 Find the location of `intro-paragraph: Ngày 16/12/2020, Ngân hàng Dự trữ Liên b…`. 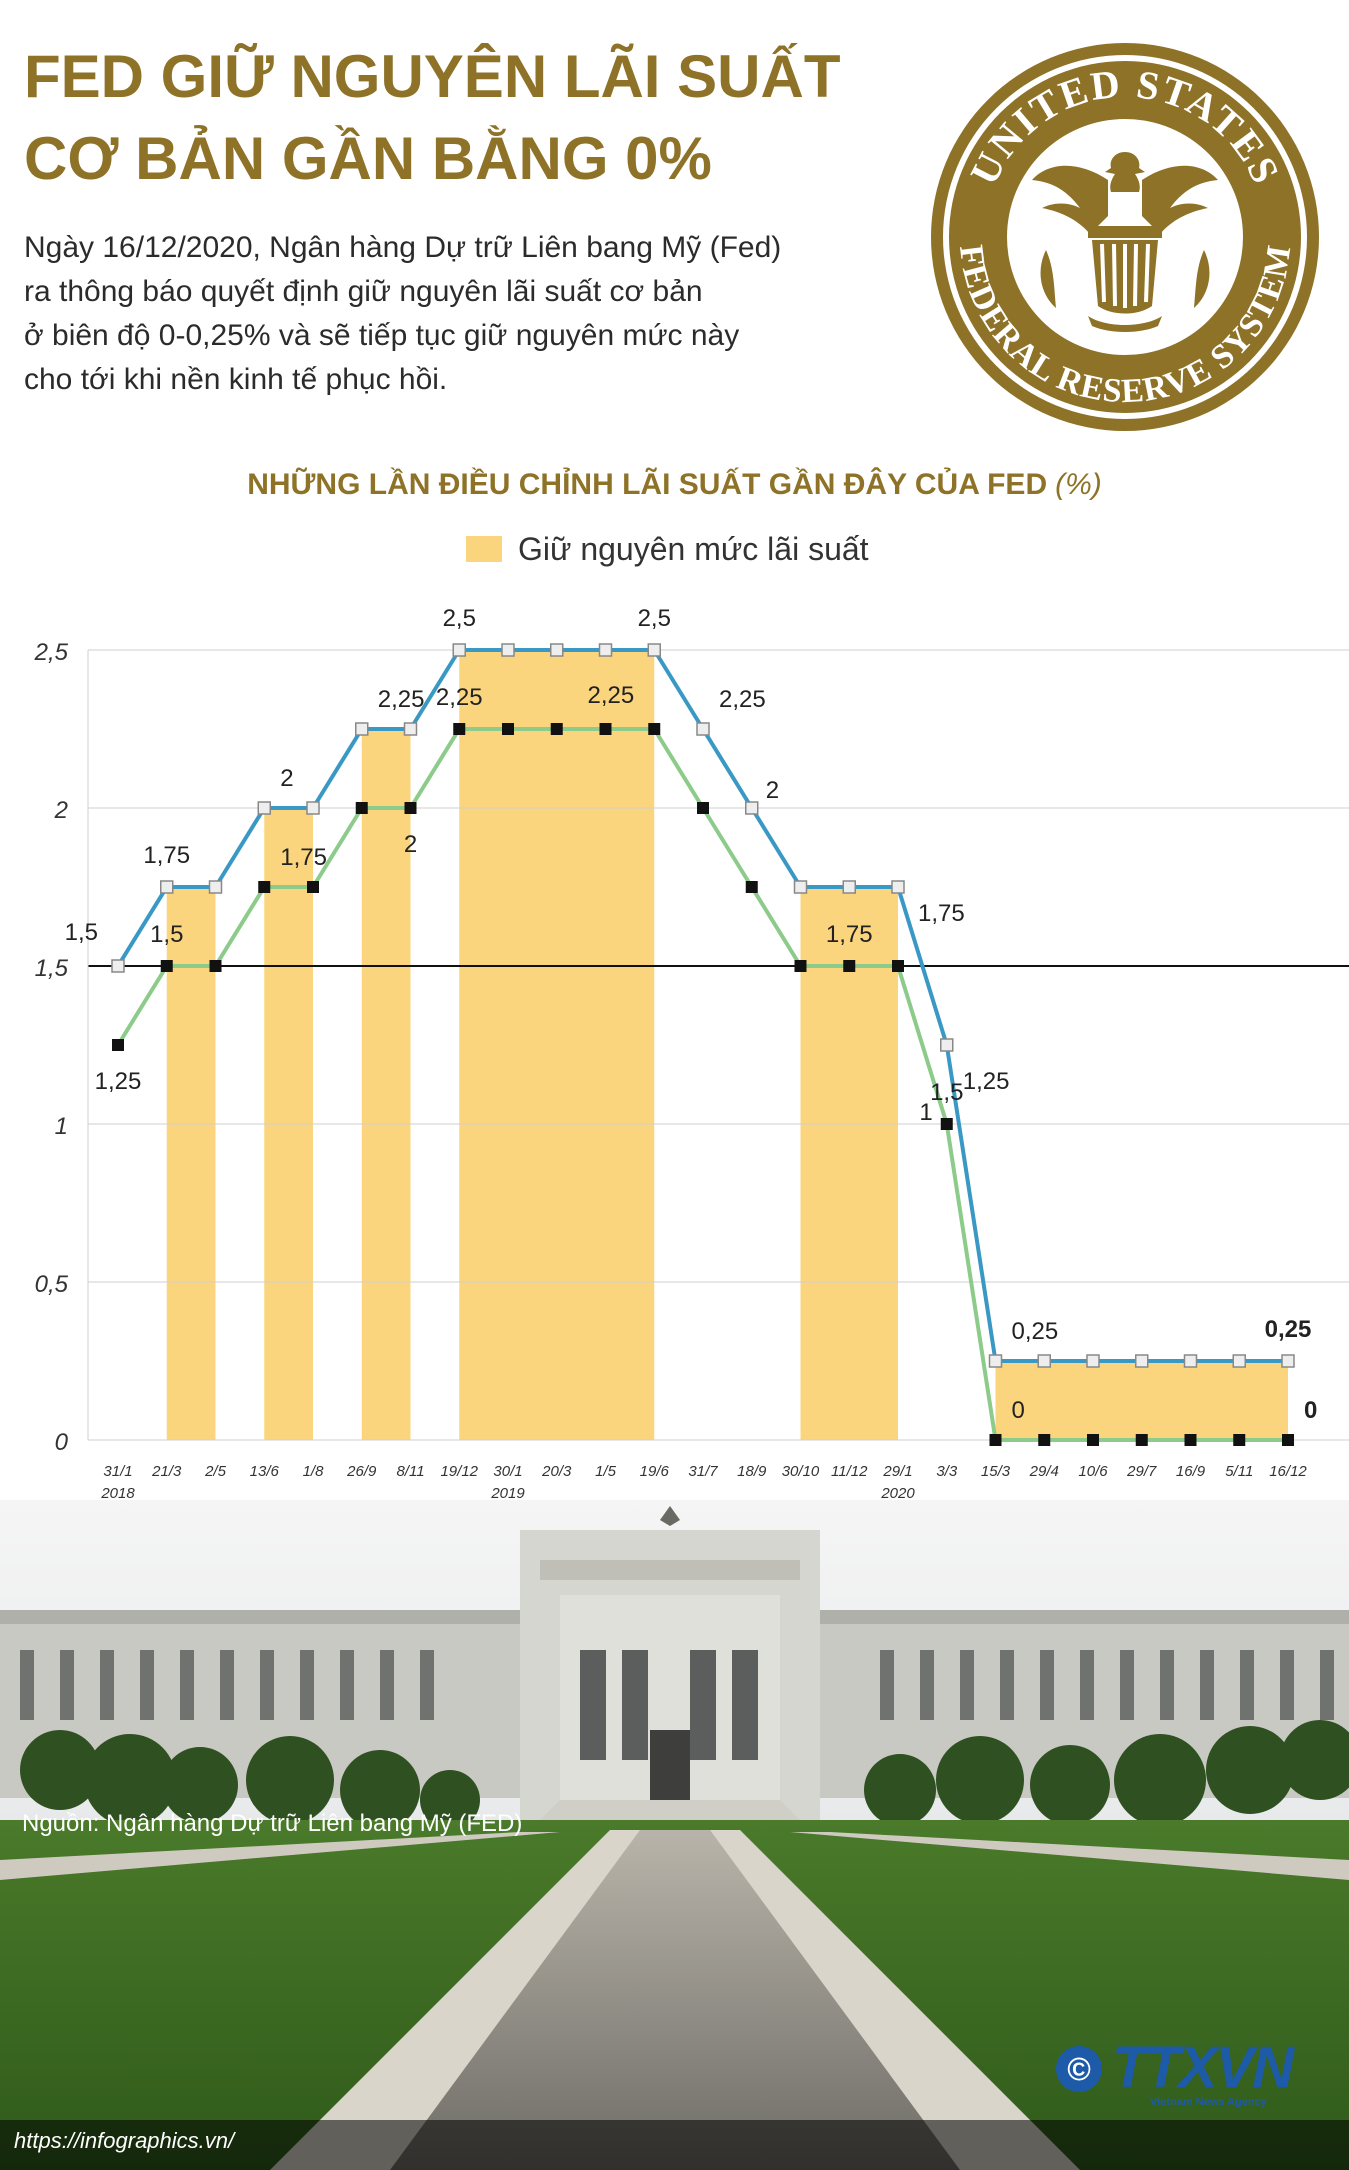

intro-paragraph: Ngày 16/12/2020, Ngân hàng Dự trữ Liên b… is located at coordinates (464, 314).